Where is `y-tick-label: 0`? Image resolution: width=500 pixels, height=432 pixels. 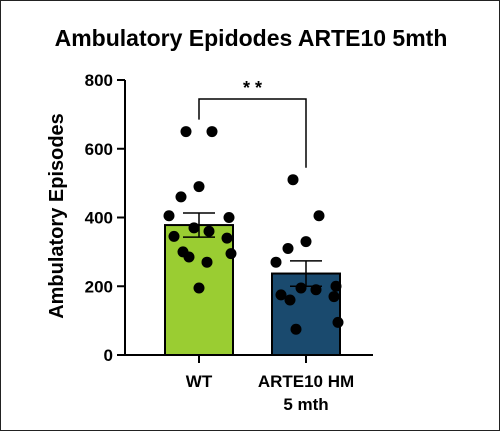
y-tick-label: 0 is located at coordinates (108, 355).